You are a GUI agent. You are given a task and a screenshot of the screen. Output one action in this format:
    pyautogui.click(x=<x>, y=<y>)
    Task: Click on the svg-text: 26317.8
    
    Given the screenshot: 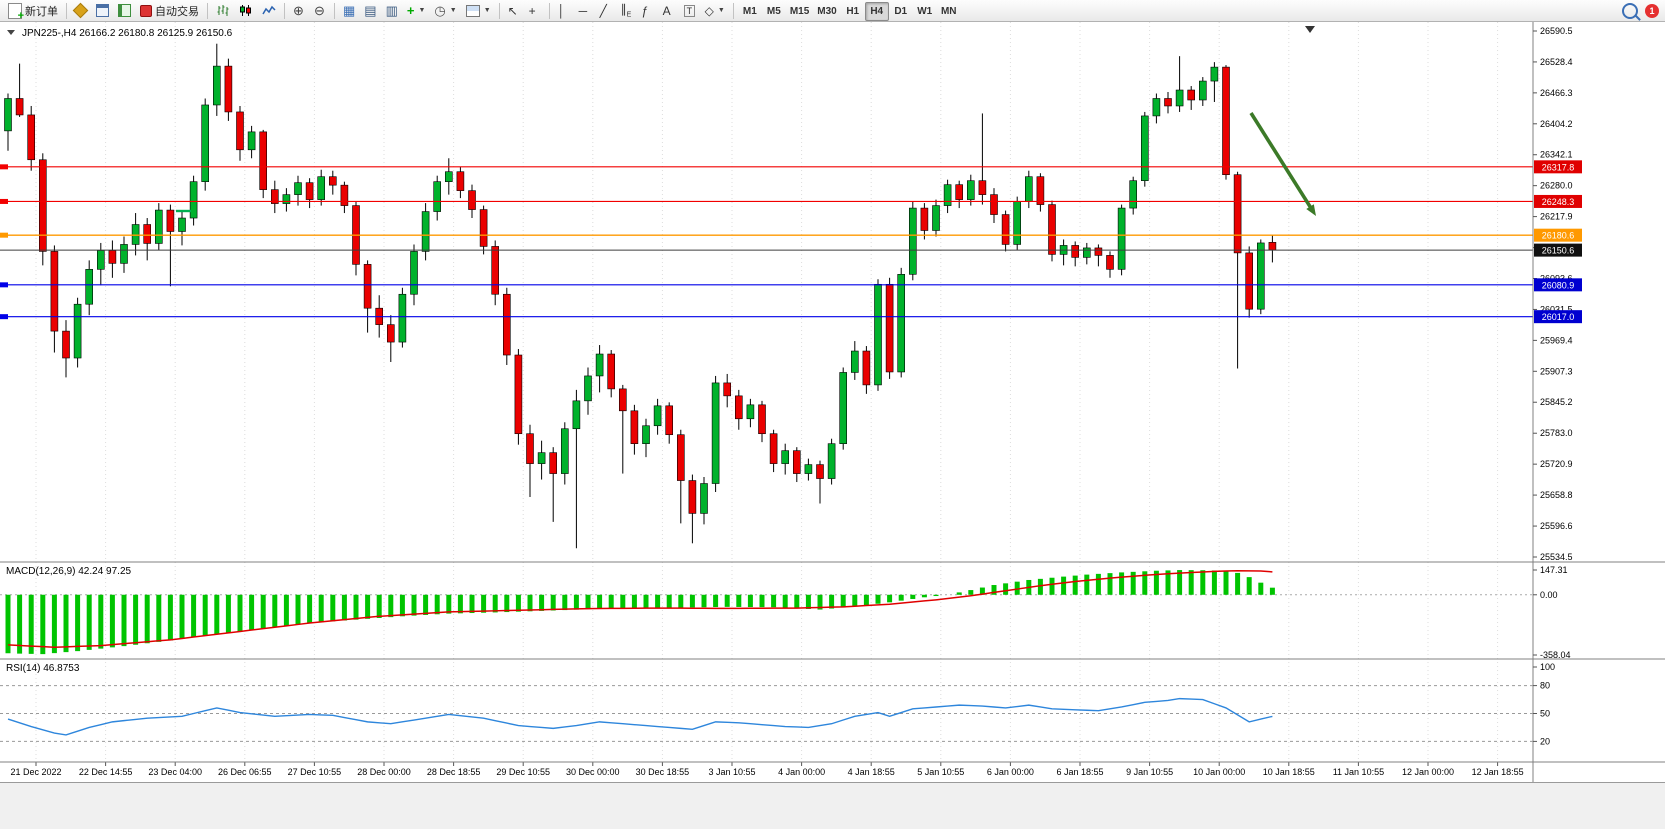 What is the action you would take?
    pyautogui.click(x=1558, y=167)
    